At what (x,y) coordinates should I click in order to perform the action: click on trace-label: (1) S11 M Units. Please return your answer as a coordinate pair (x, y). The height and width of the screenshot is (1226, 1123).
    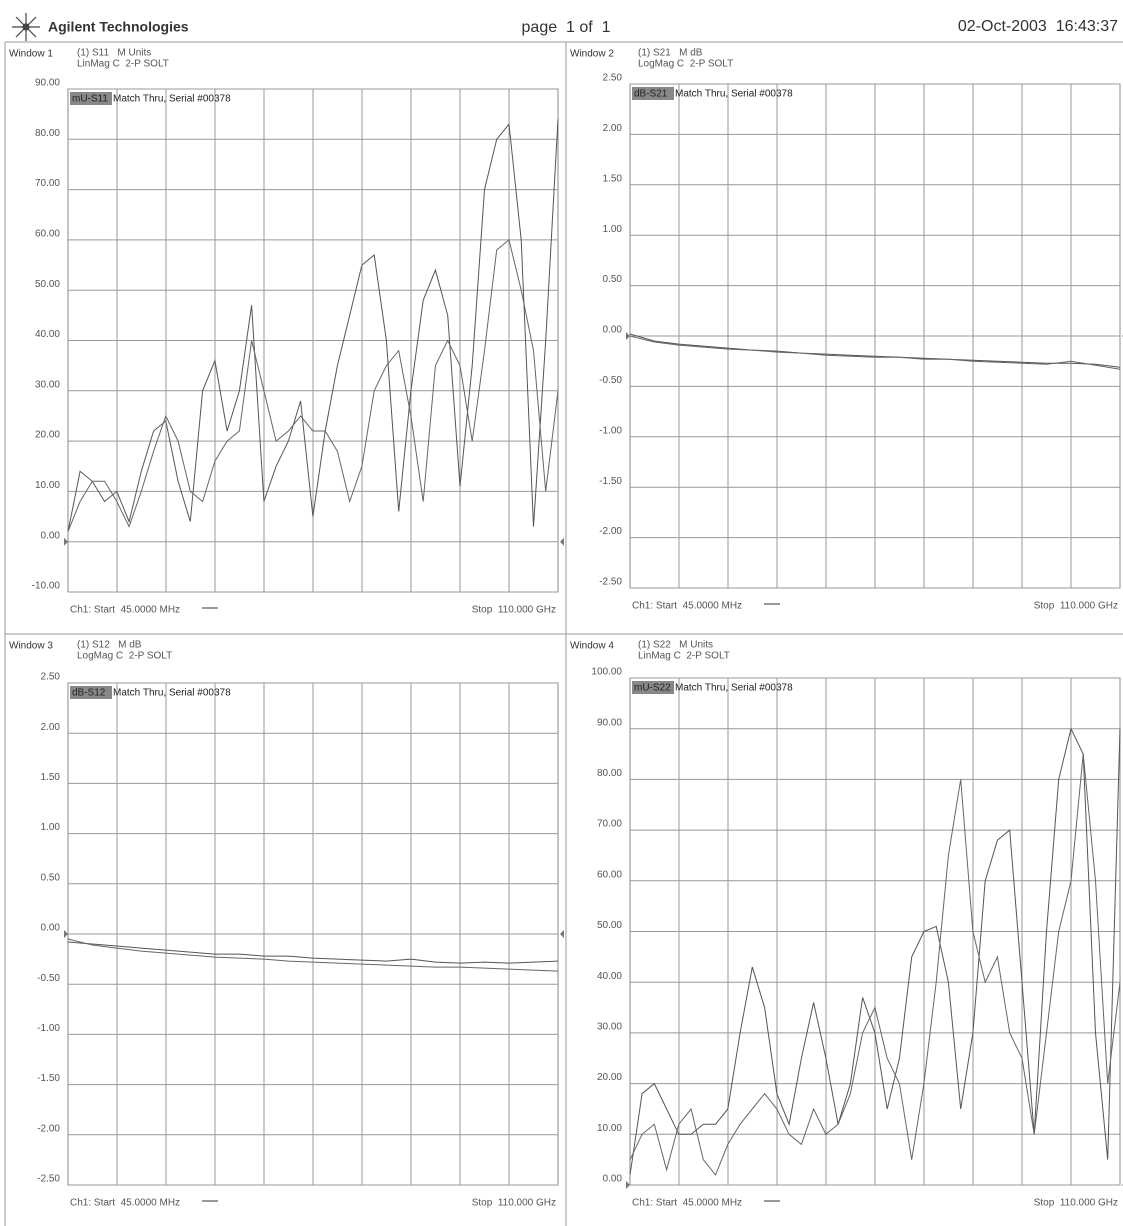
    Looking at the image, I should click on (114, 53).